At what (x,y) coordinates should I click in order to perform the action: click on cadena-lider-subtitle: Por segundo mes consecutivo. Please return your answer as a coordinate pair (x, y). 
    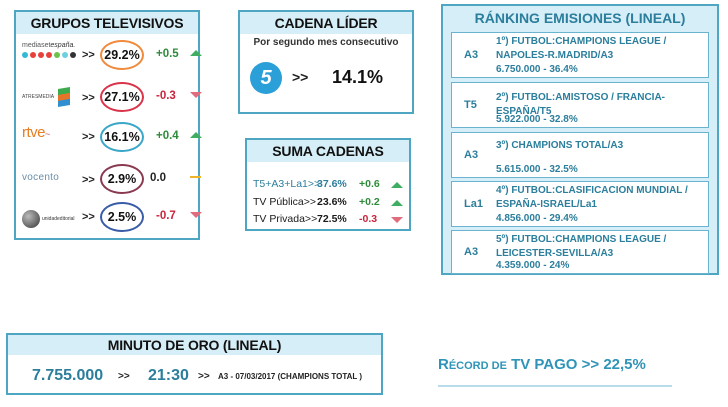
    Looking at the image, I should click on (326, 42).